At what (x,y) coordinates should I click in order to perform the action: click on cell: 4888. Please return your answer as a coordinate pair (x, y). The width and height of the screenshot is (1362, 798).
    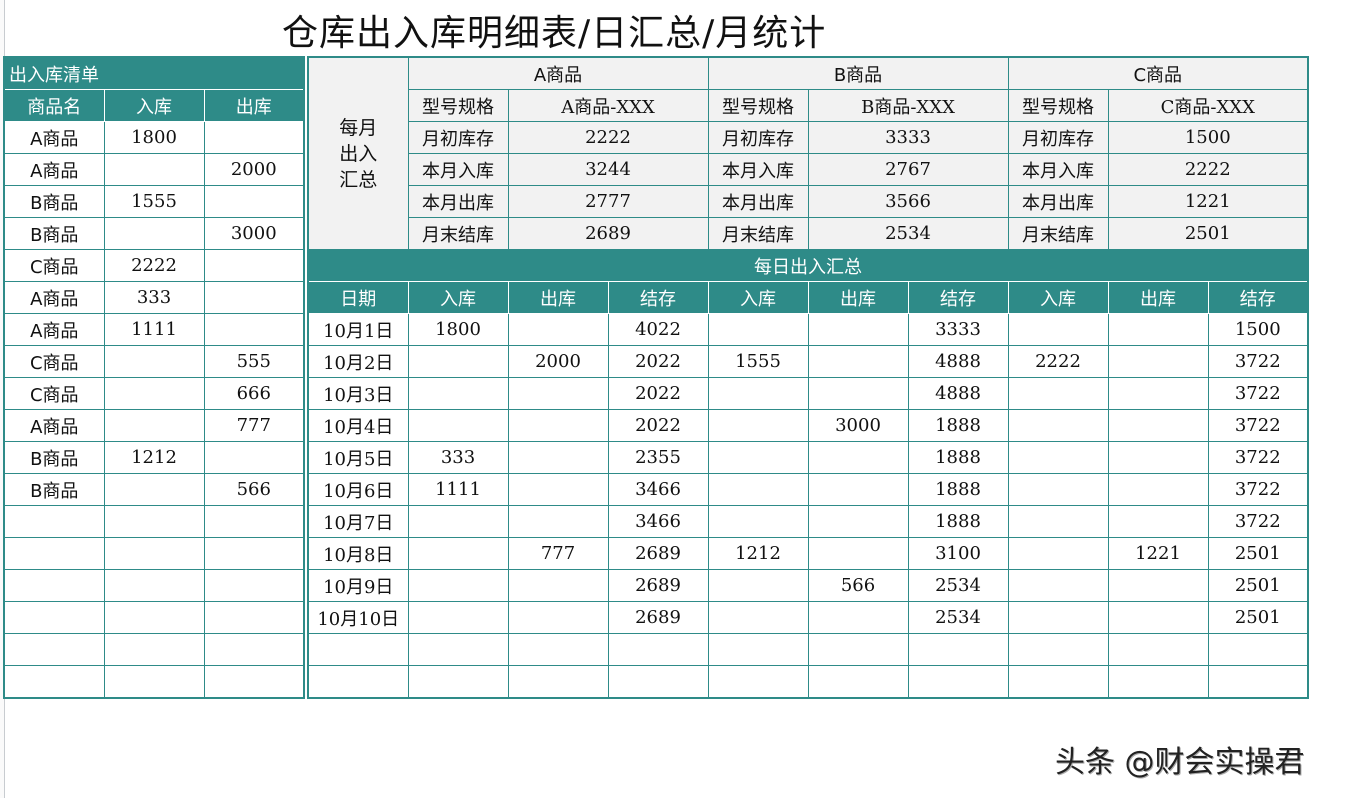
    Looking at the image, I should click on (958, 393).